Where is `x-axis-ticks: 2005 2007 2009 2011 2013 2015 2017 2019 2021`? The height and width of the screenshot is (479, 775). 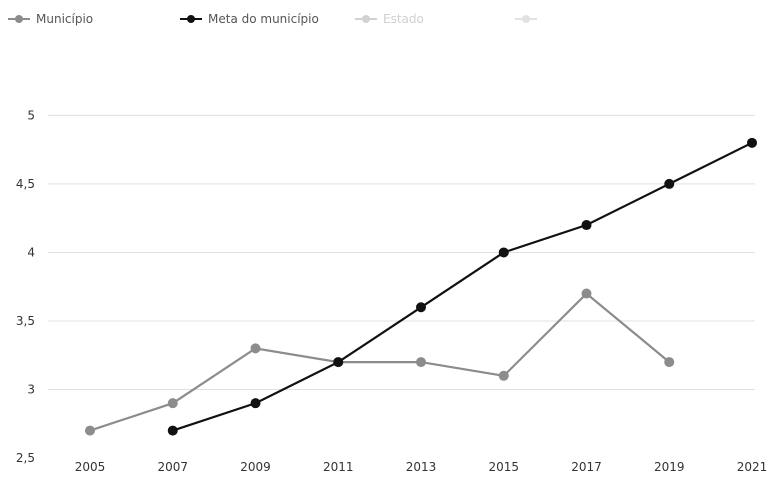
x-axis-ticks: 2005 2007 2009 2011 2013 2015 2017 2019 2021 is located at coordinates (421, 467).